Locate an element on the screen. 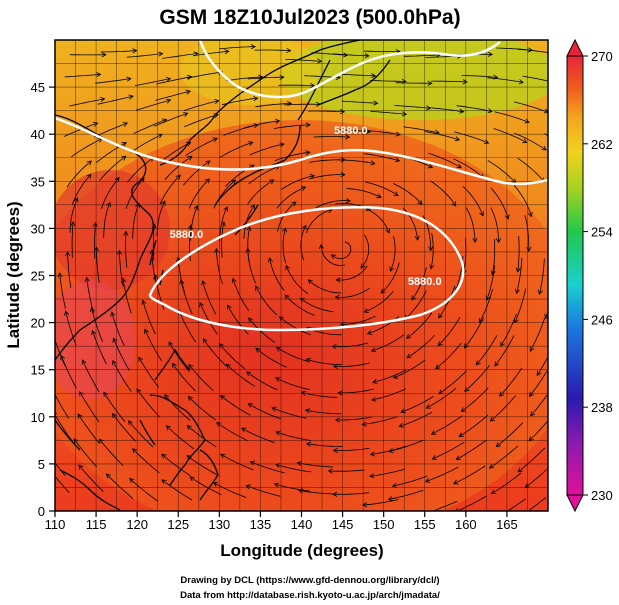 This screenshot has width=619, height=605. x-tick-label: 165 is located at coordinates (507, 524).